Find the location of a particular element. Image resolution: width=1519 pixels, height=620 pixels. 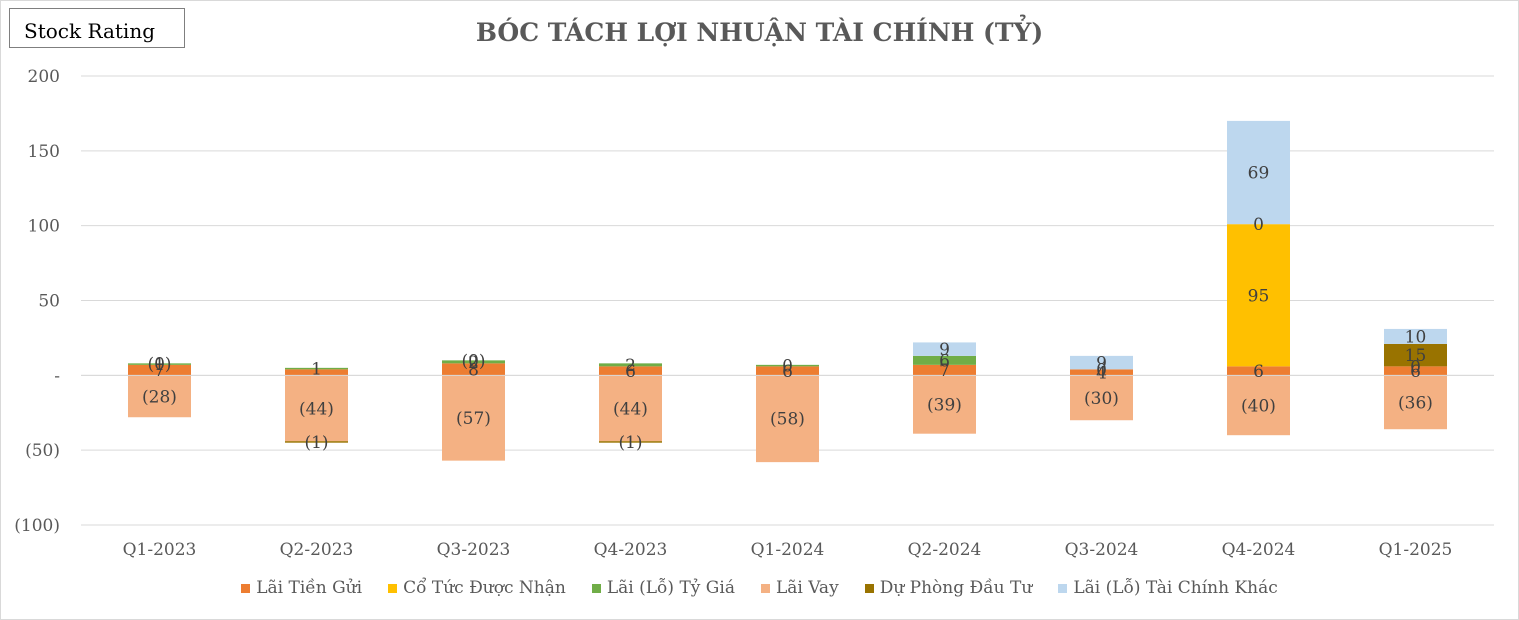

legend-item: Lãi Vay is located at coordinates (799, 588).